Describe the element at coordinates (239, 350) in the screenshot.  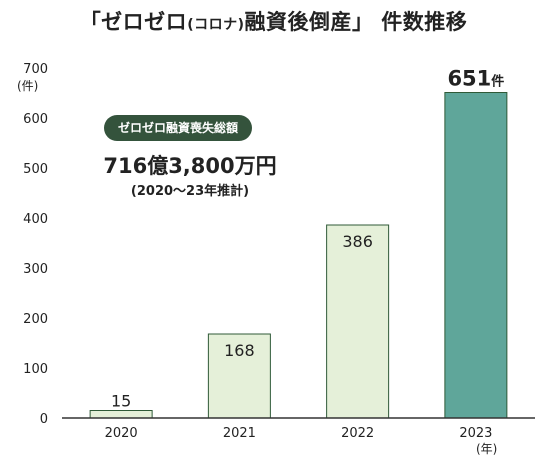
I see `bar-value-label-2021: 168` at that location.